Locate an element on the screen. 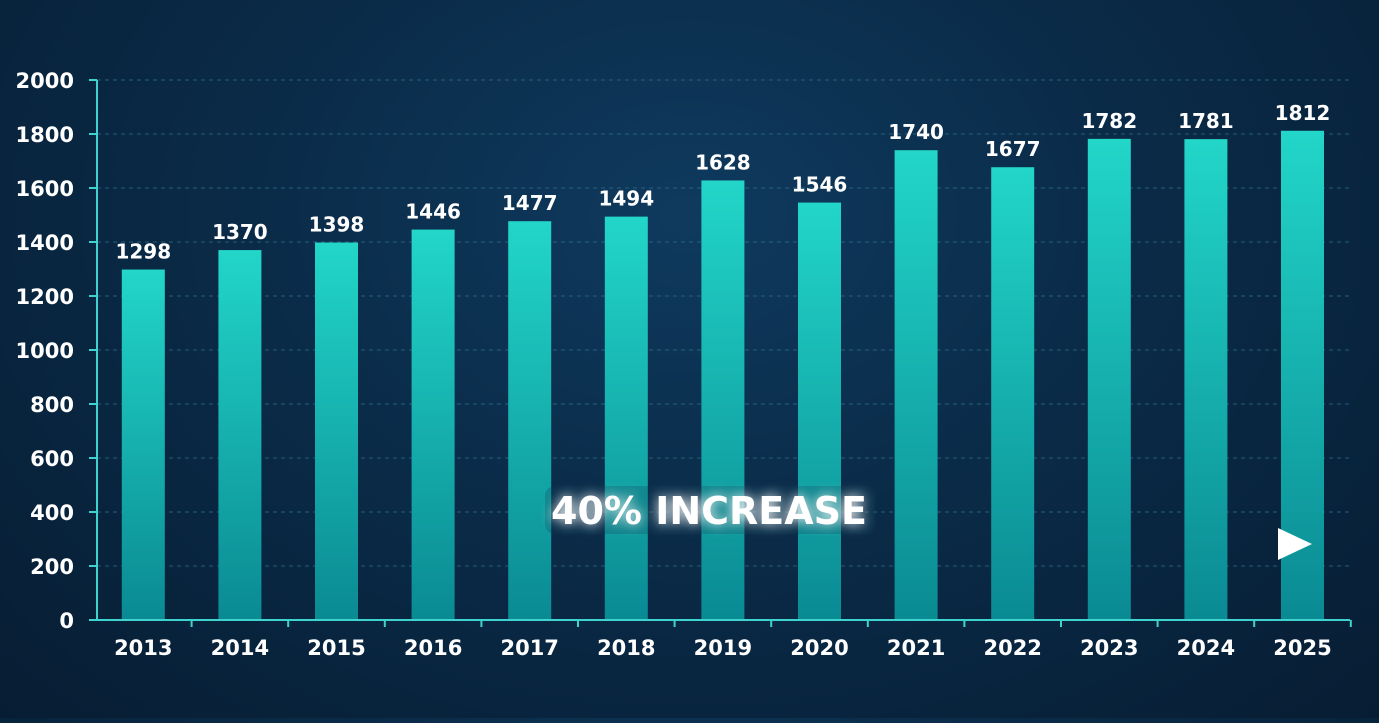 Image resolution: width=1379 pixels, height=723 pixels. data-label: 1781 is located at coordinates (1206, 121).